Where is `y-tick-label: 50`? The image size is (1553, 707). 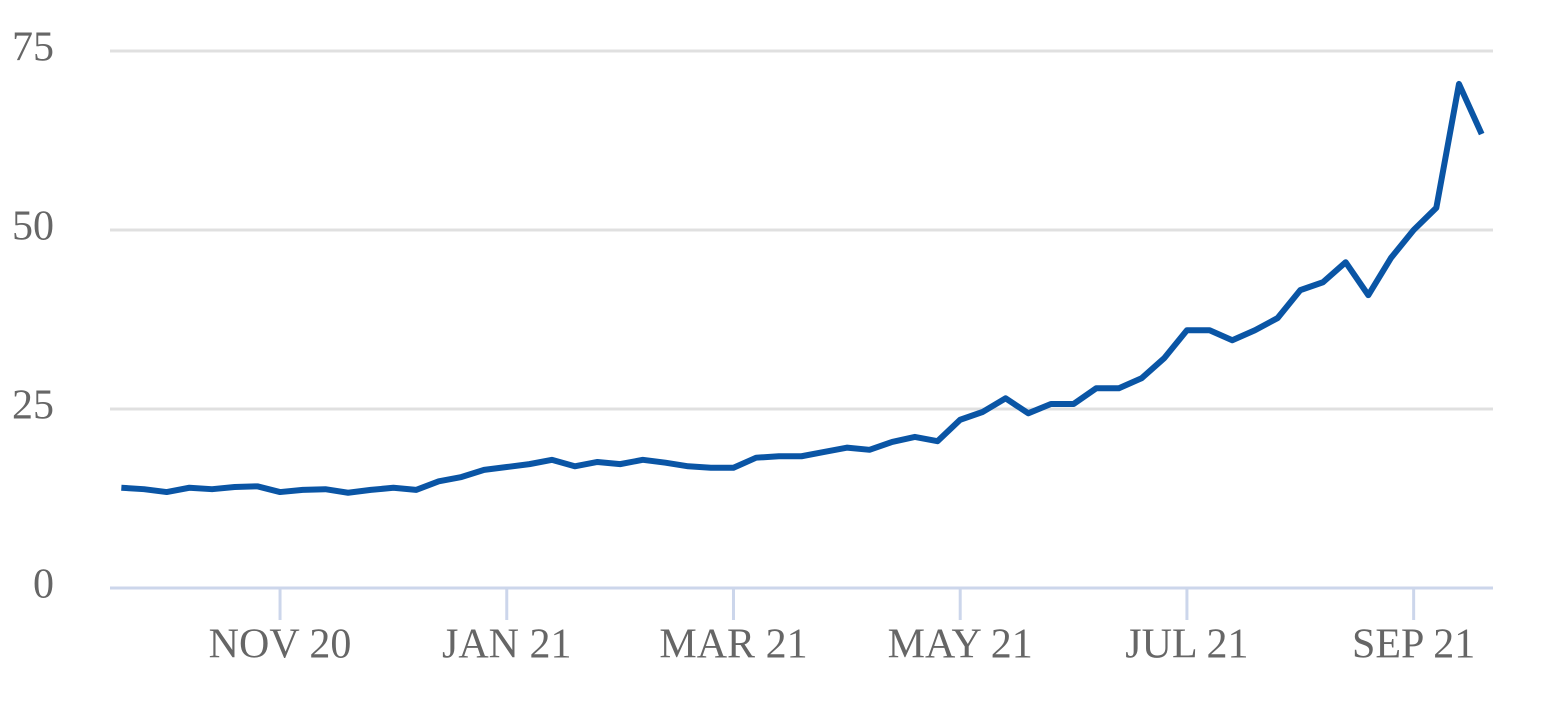 y-tick-label: 50 is located at coordinates (33, 227).